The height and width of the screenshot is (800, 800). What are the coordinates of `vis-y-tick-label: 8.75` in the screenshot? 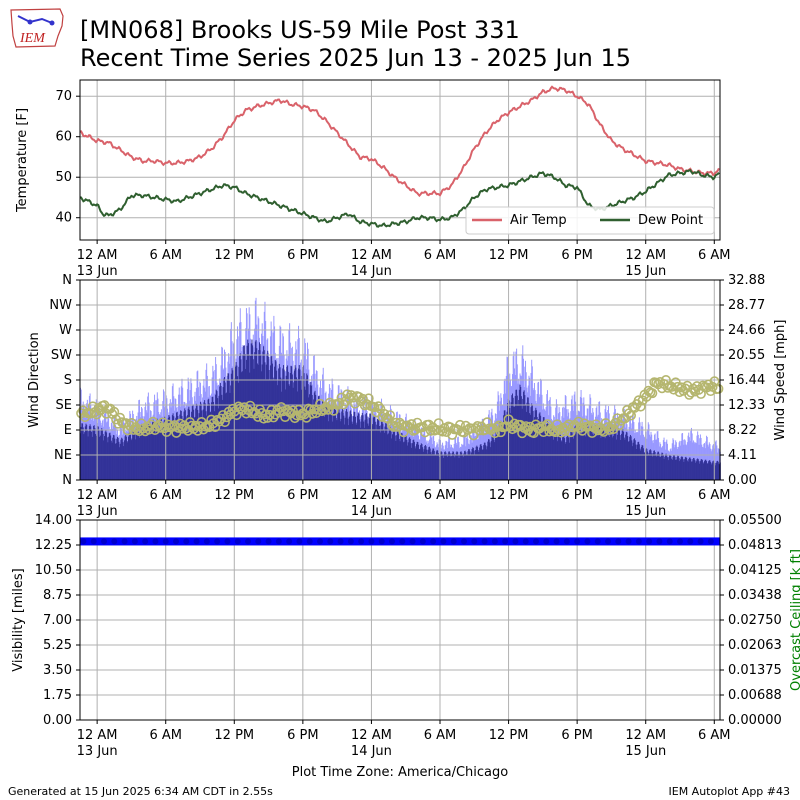 It's located at (57, 595).